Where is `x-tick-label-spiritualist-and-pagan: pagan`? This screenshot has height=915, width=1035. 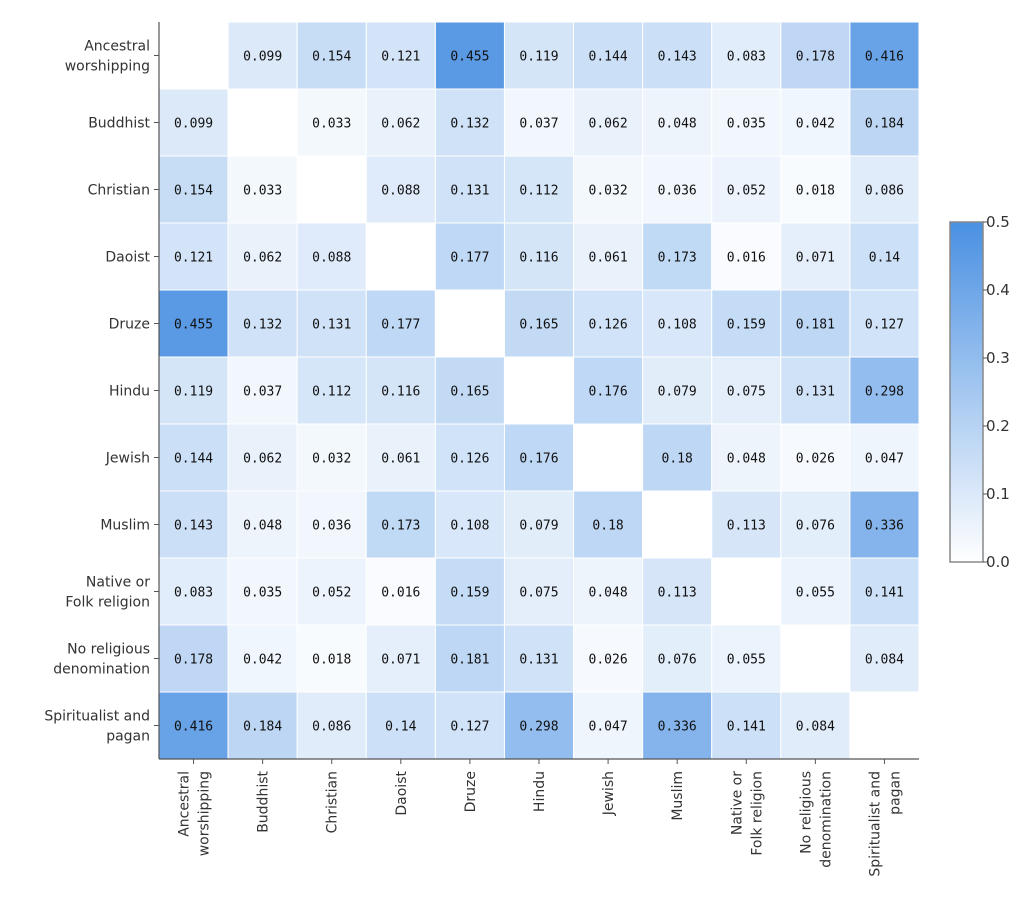
x-tick-label-spiritualist-and-pagan: pagan is located at coordinates (895, 793).